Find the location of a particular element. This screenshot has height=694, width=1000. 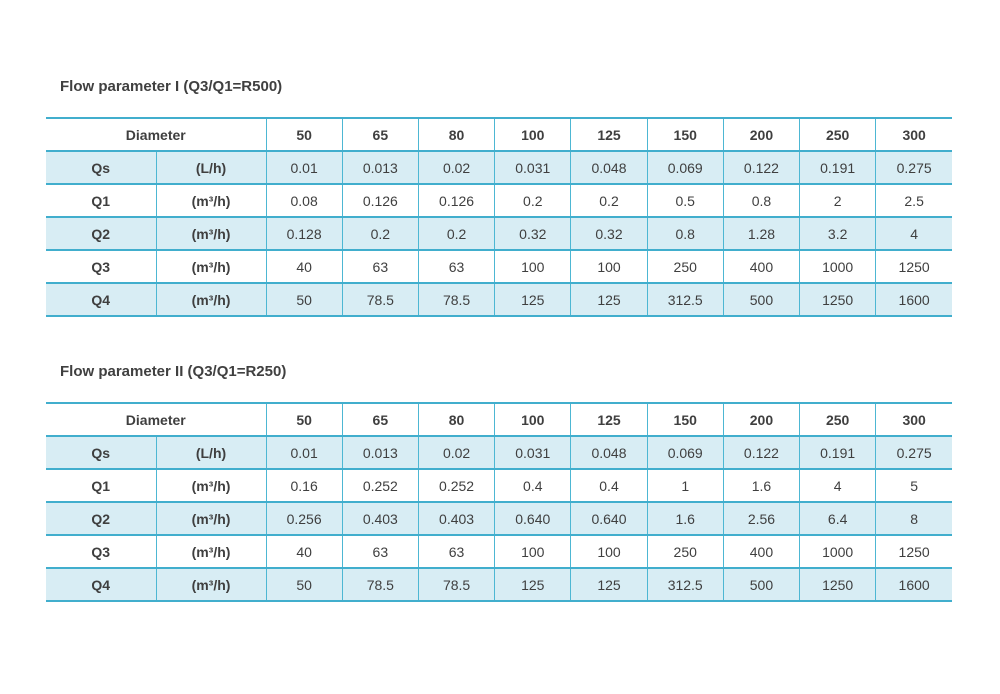

value-cell: 3.2 is located at coordinates (837, 233).